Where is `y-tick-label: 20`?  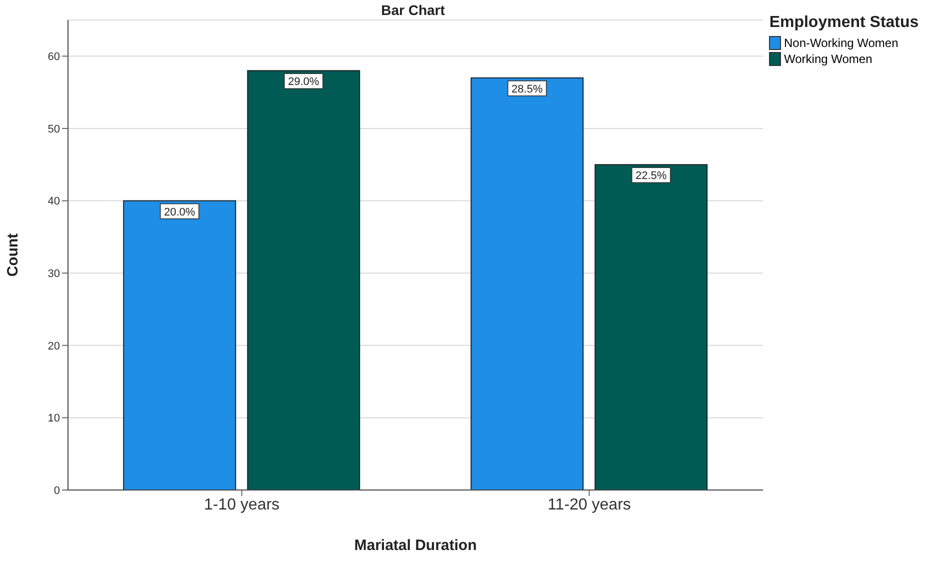
y-tick-label: 20 is located at coordinates (54, 346).